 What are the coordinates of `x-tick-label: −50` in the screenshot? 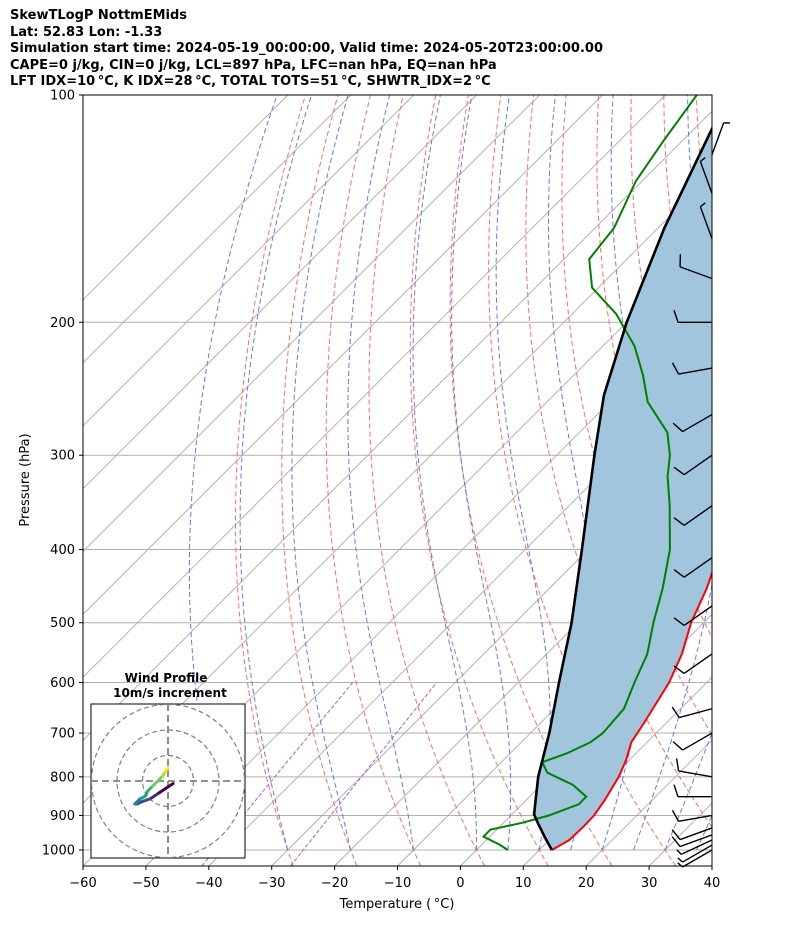 It's located at (145, 883).